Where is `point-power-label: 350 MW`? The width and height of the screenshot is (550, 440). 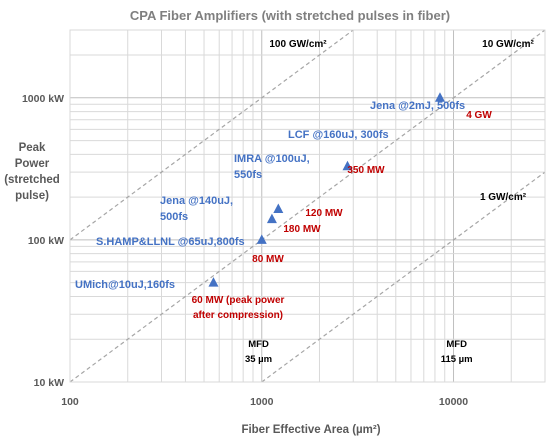
point-power-label: 350 MW is located at coordinates (366, 170).